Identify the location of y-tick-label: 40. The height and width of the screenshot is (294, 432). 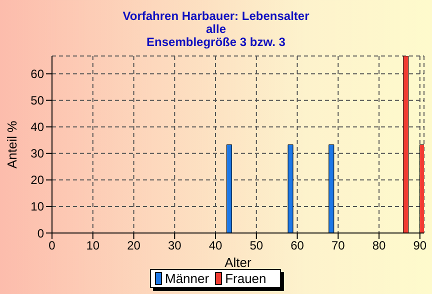
(37, 127).